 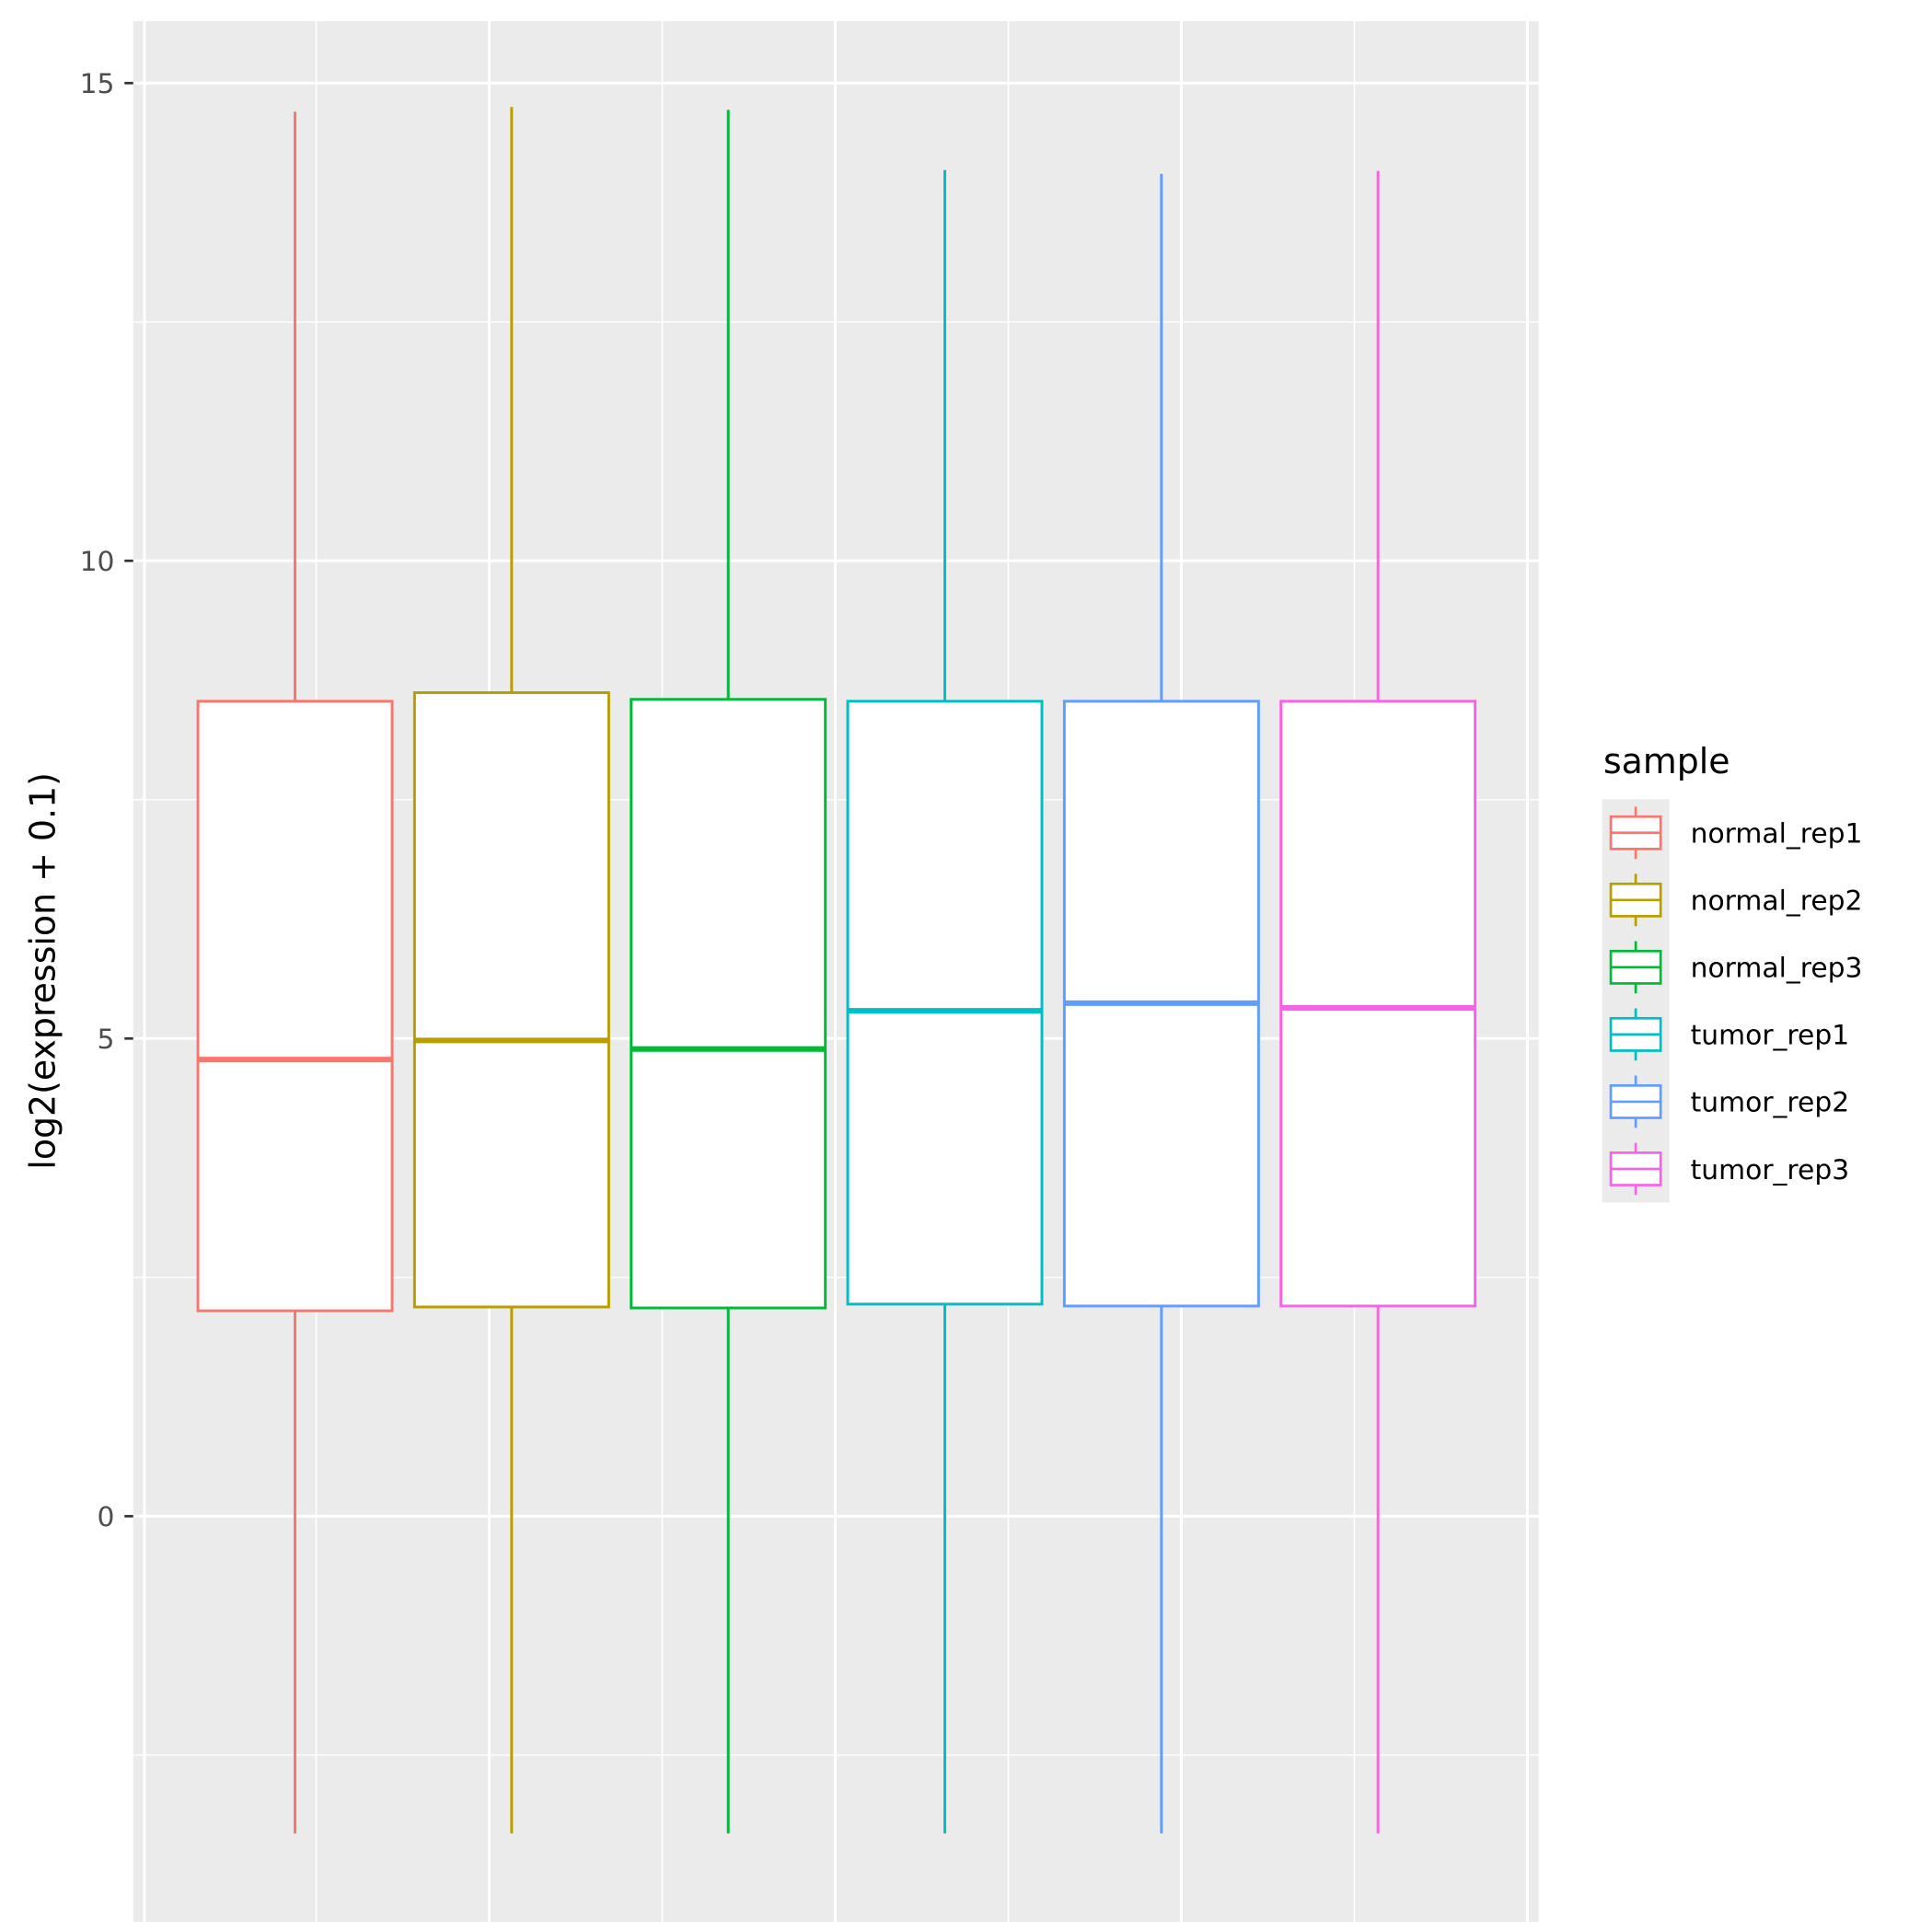 I want to click on legend-title: sample, so click(x=1667, y=761).